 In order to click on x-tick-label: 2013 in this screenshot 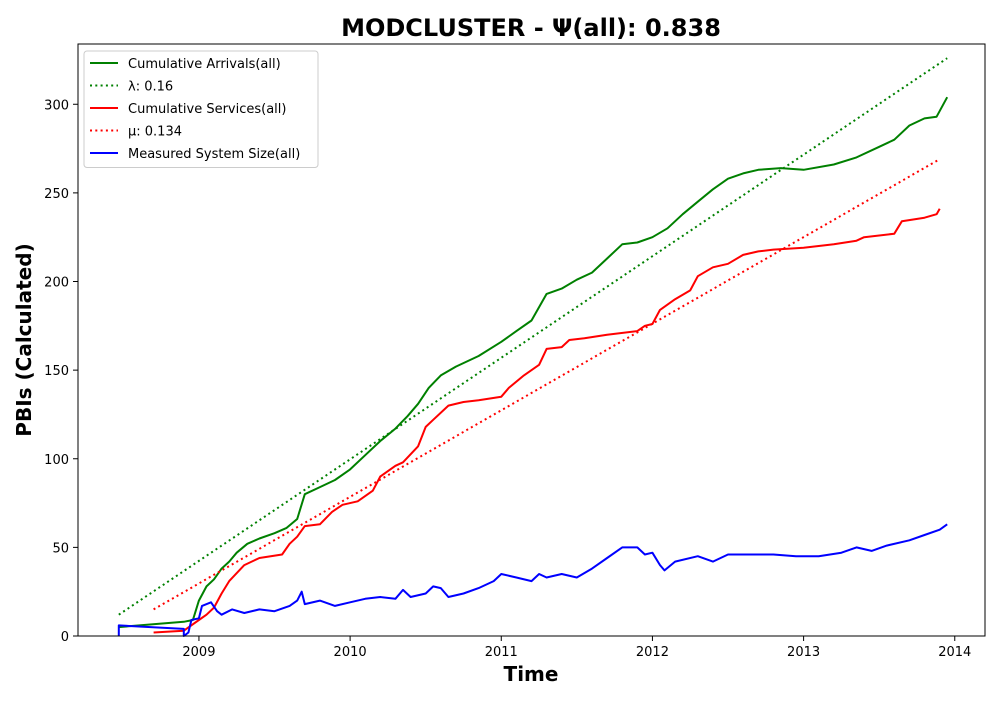, I will do `click(803, 652)`.